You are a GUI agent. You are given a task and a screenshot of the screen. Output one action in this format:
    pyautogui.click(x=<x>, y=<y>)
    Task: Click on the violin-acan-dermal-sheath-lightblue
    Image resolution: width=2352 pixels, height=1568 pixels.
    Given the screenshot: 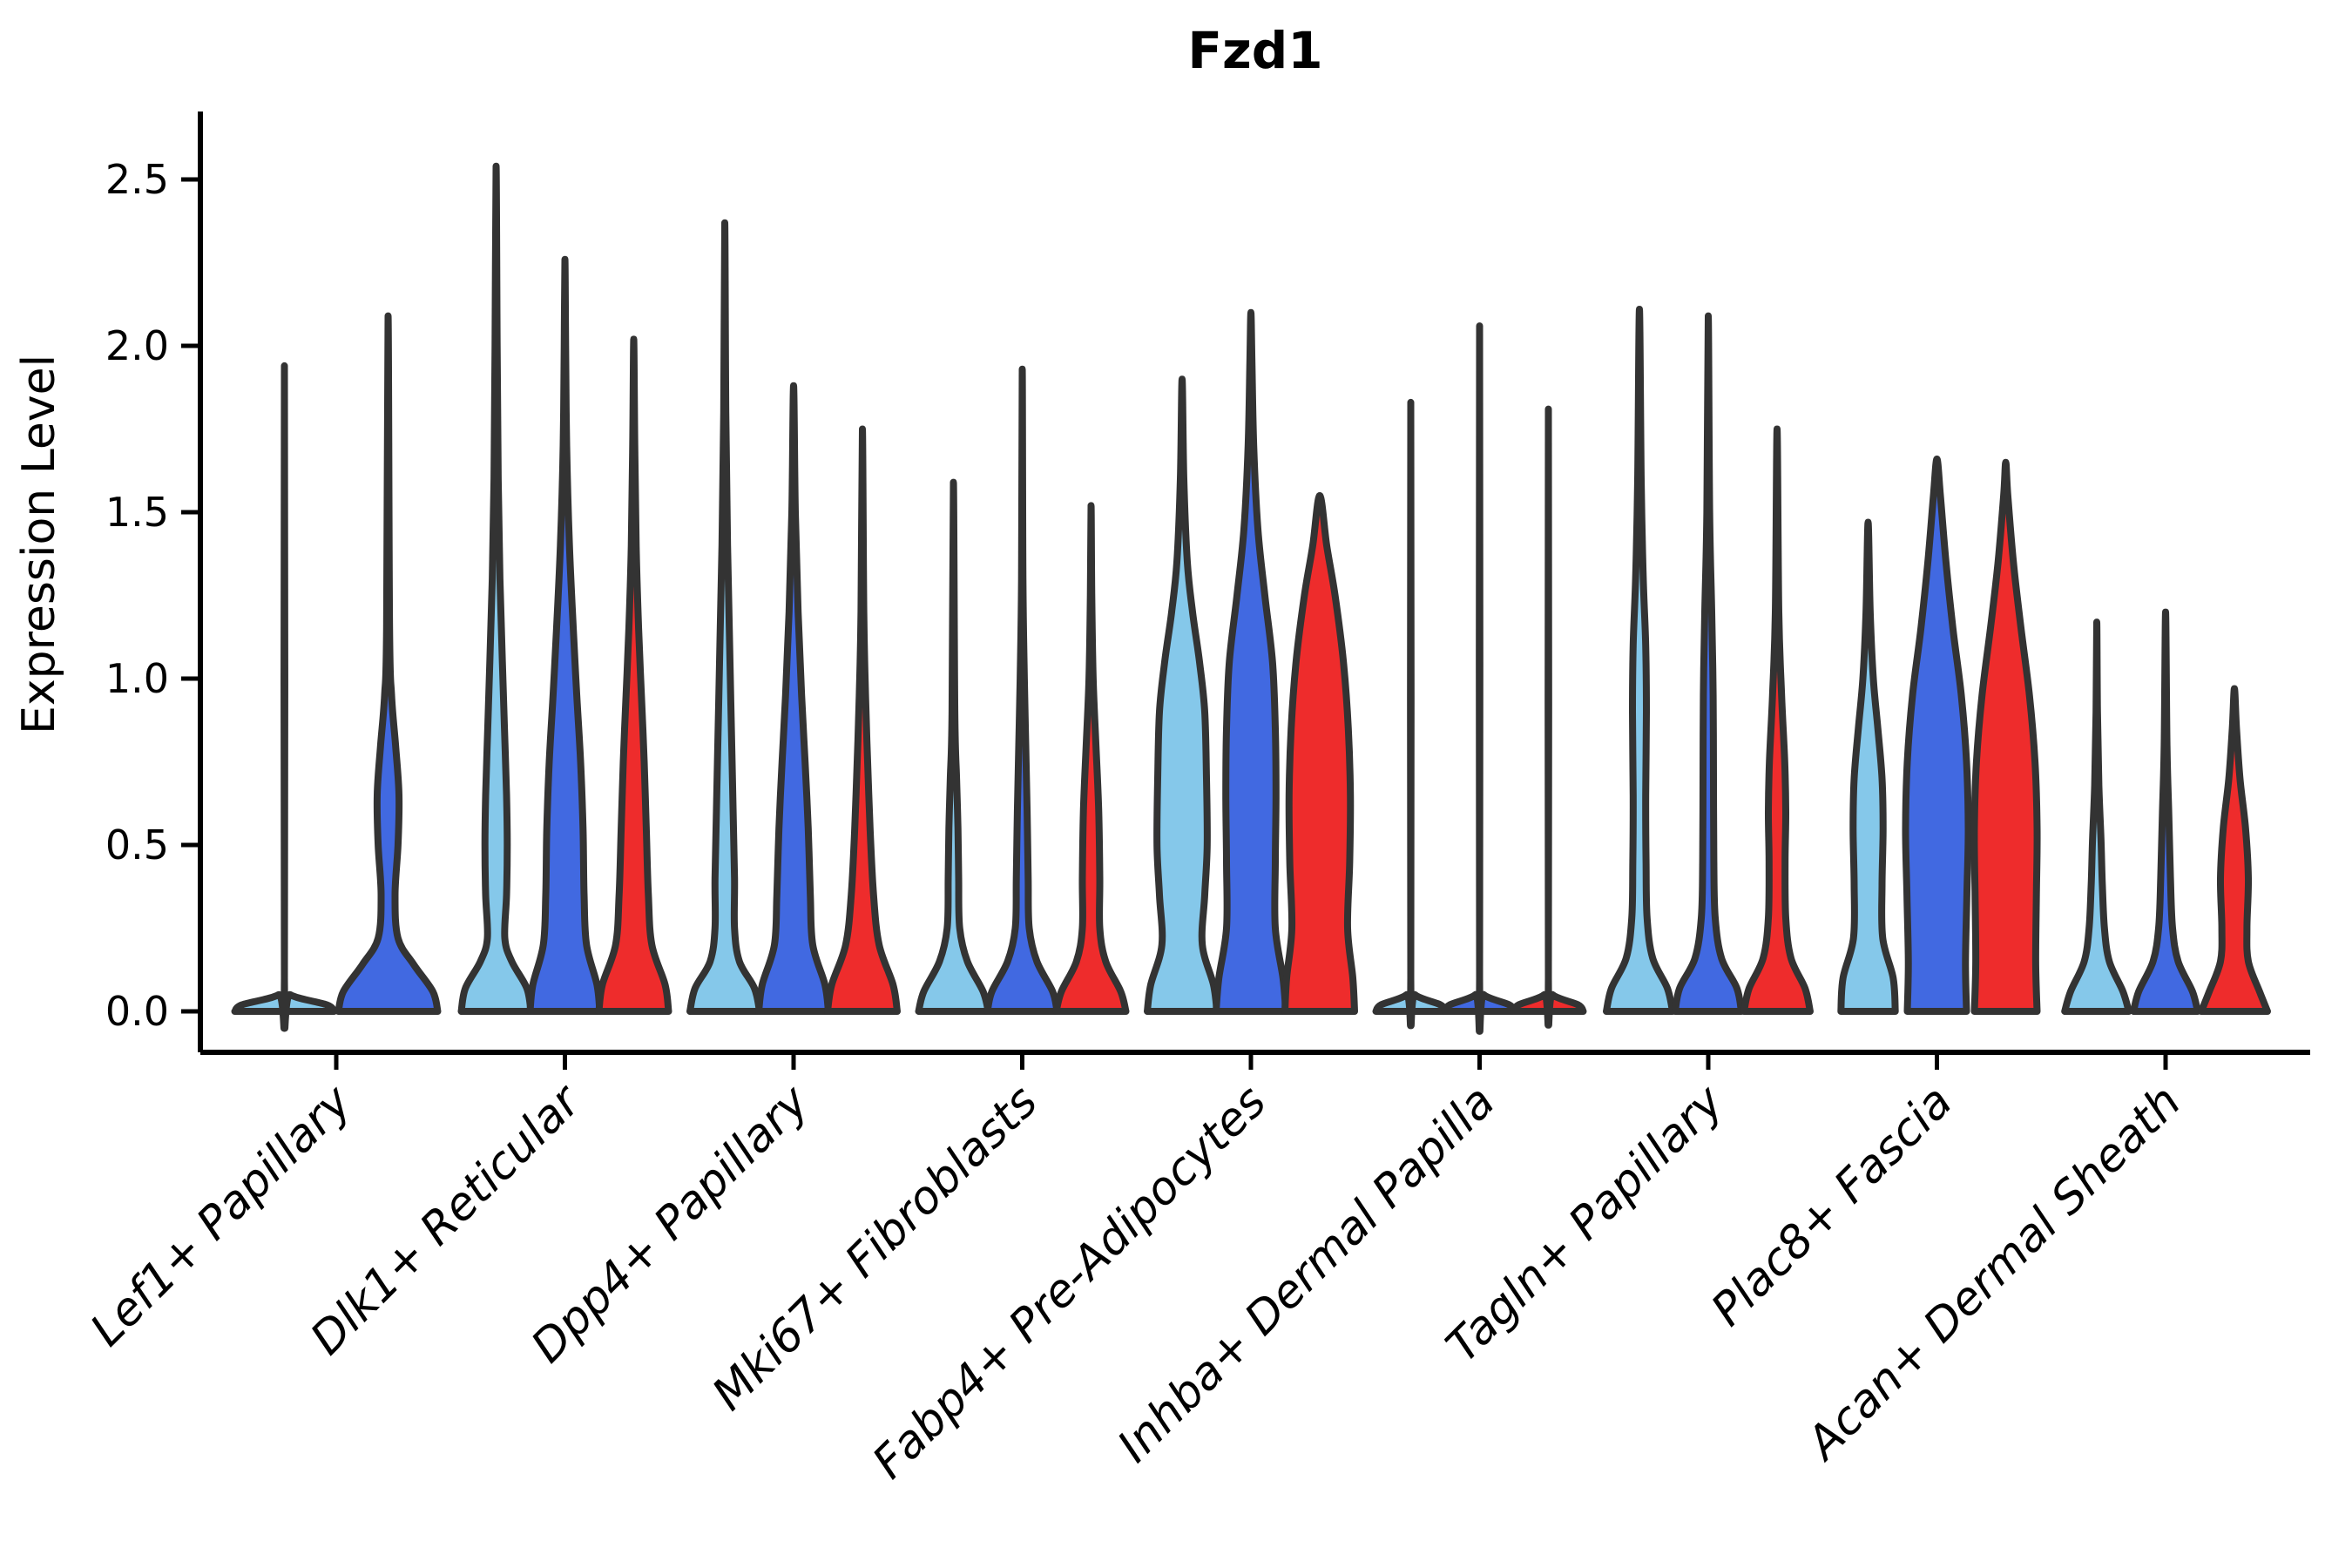 What is the action you would take?
    pyautogui.click(x=2096, y=816)
    